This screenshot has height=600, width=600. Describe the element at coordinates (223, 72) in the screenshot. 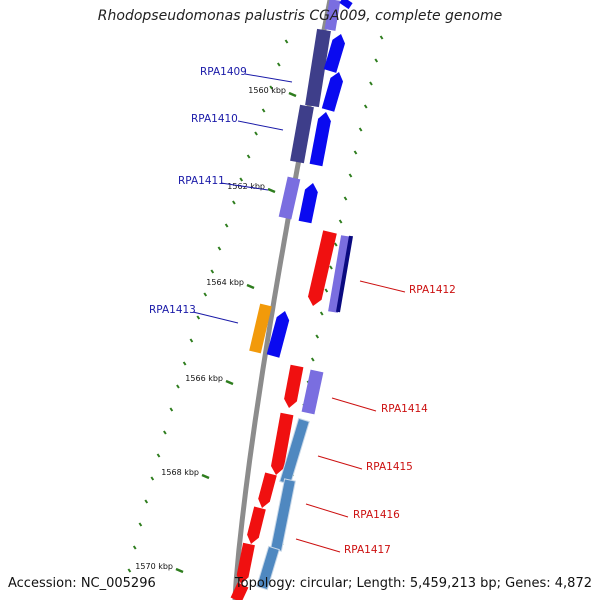

I see `gene-label: RPA1409` at that location.